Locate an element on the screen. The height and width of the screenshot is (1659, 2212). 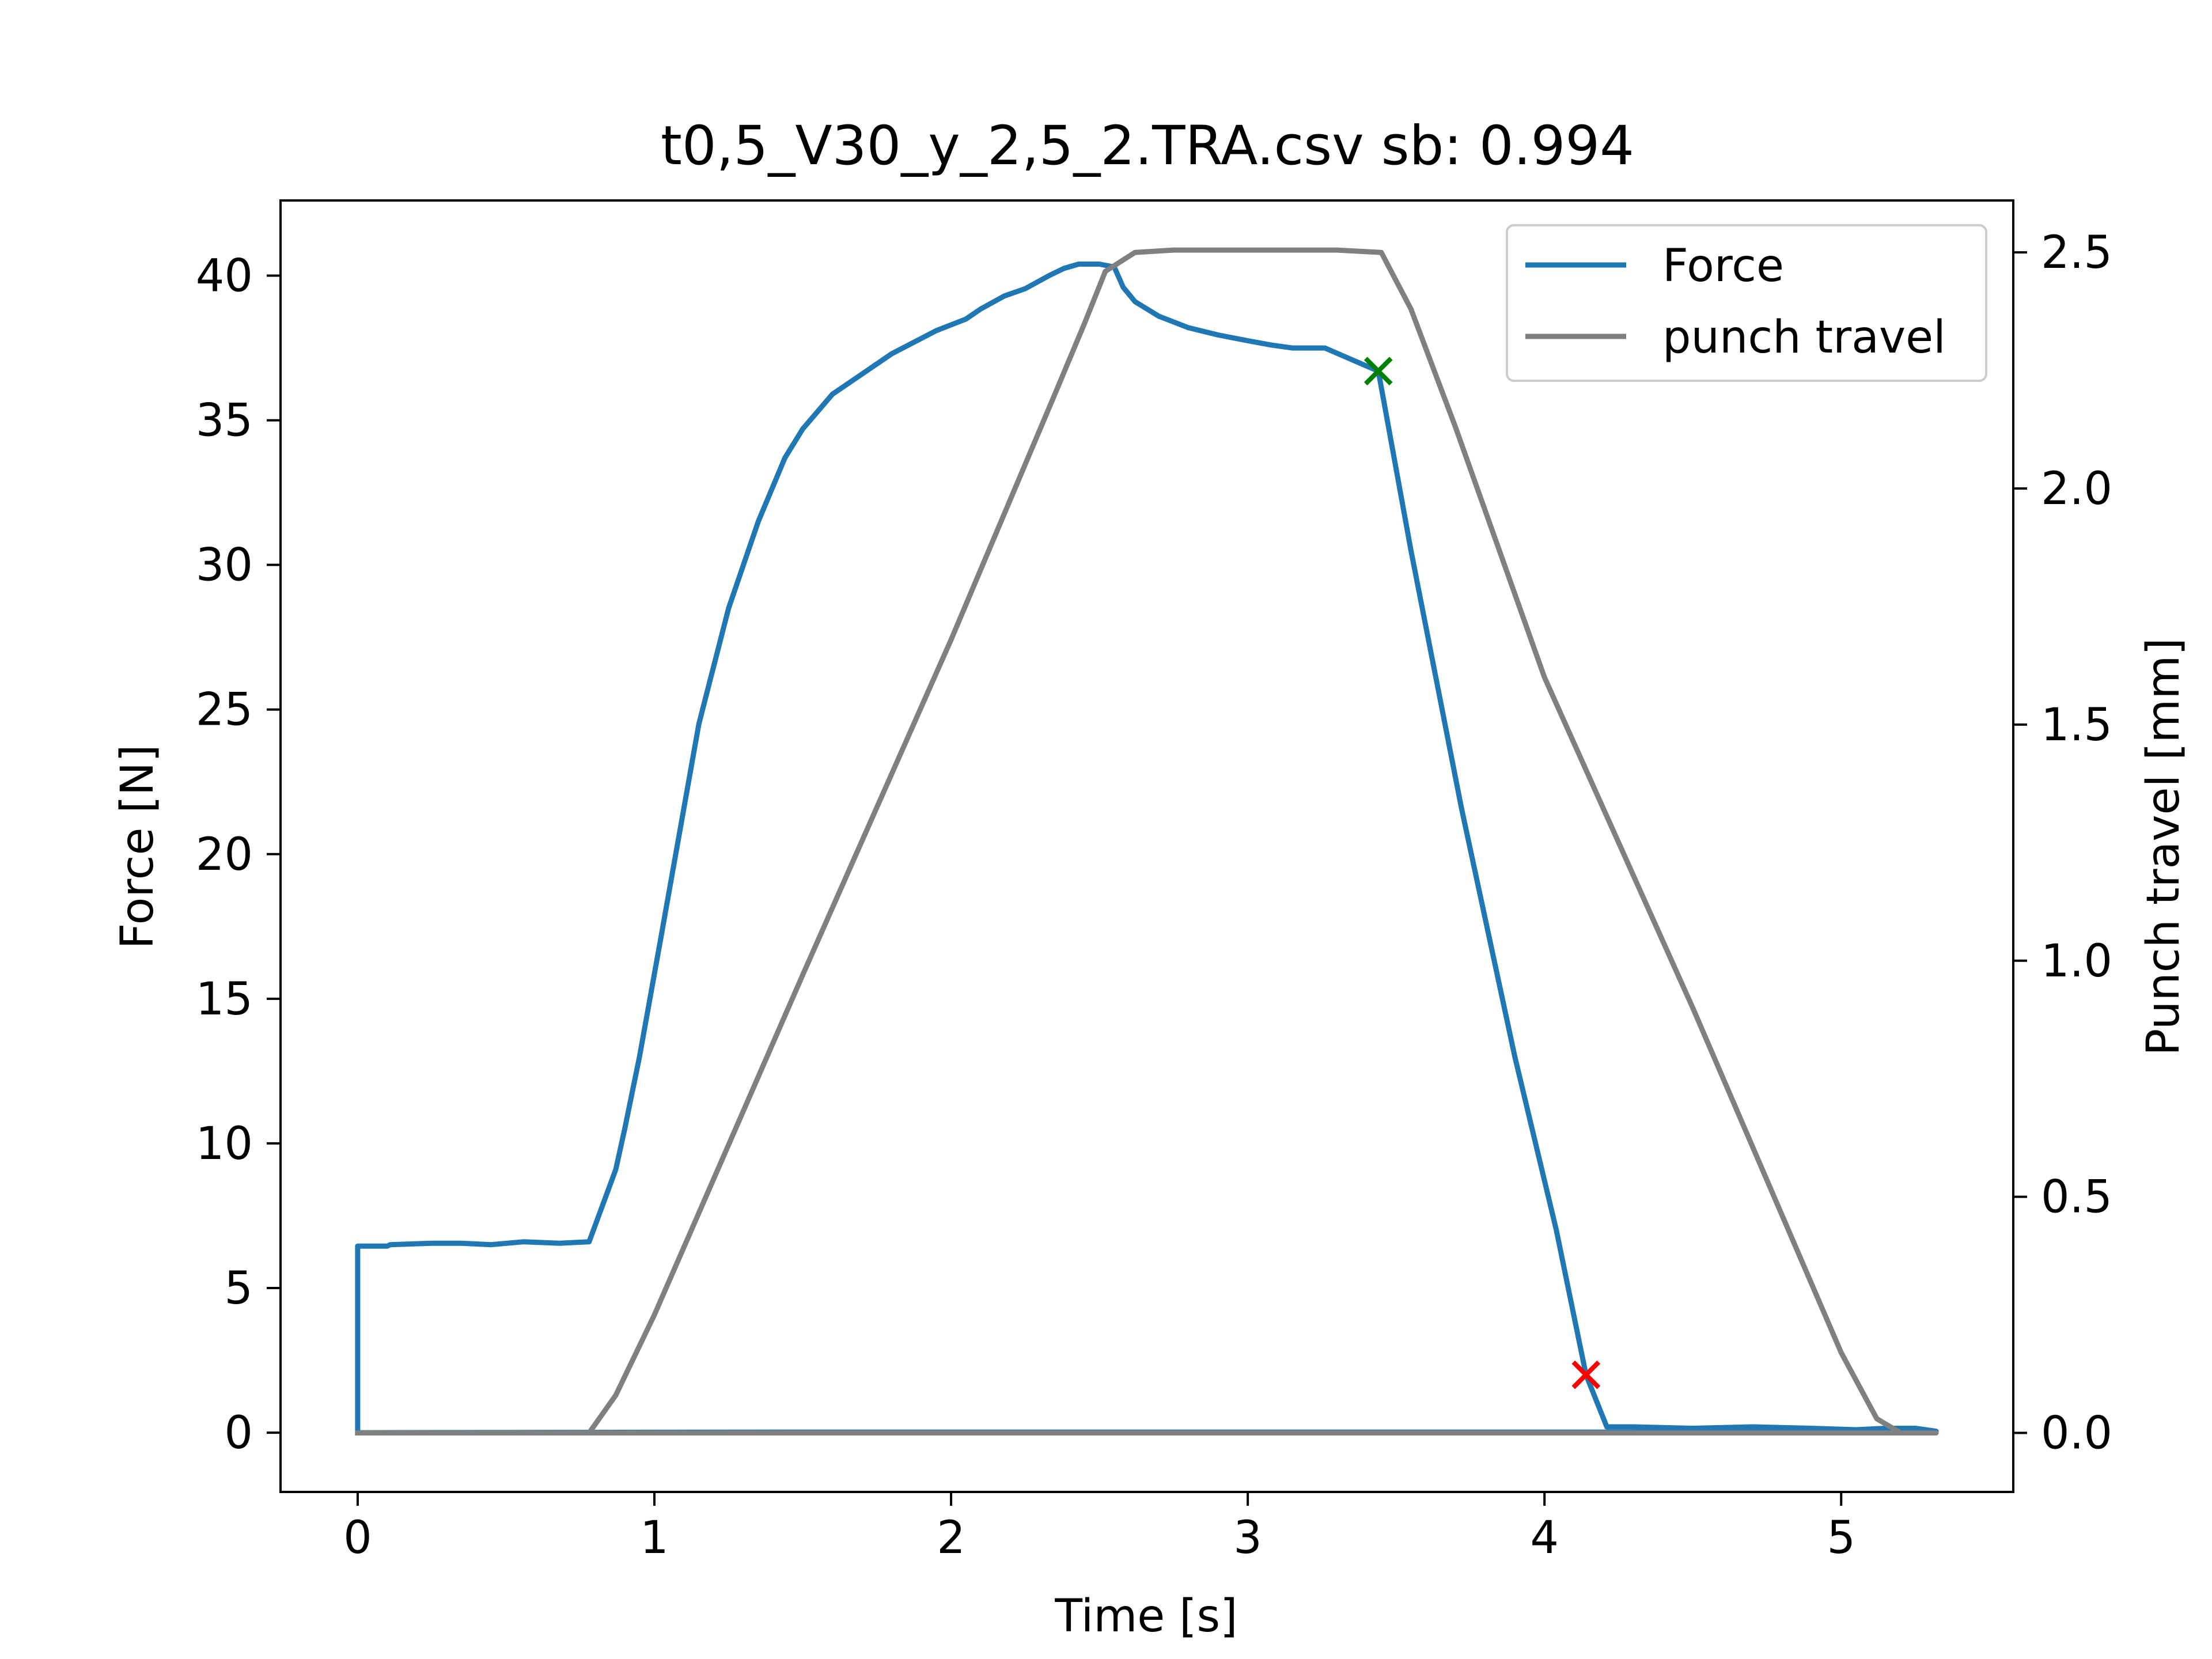
x-tick-label: 3 is located at coordinates (1247, 1538).